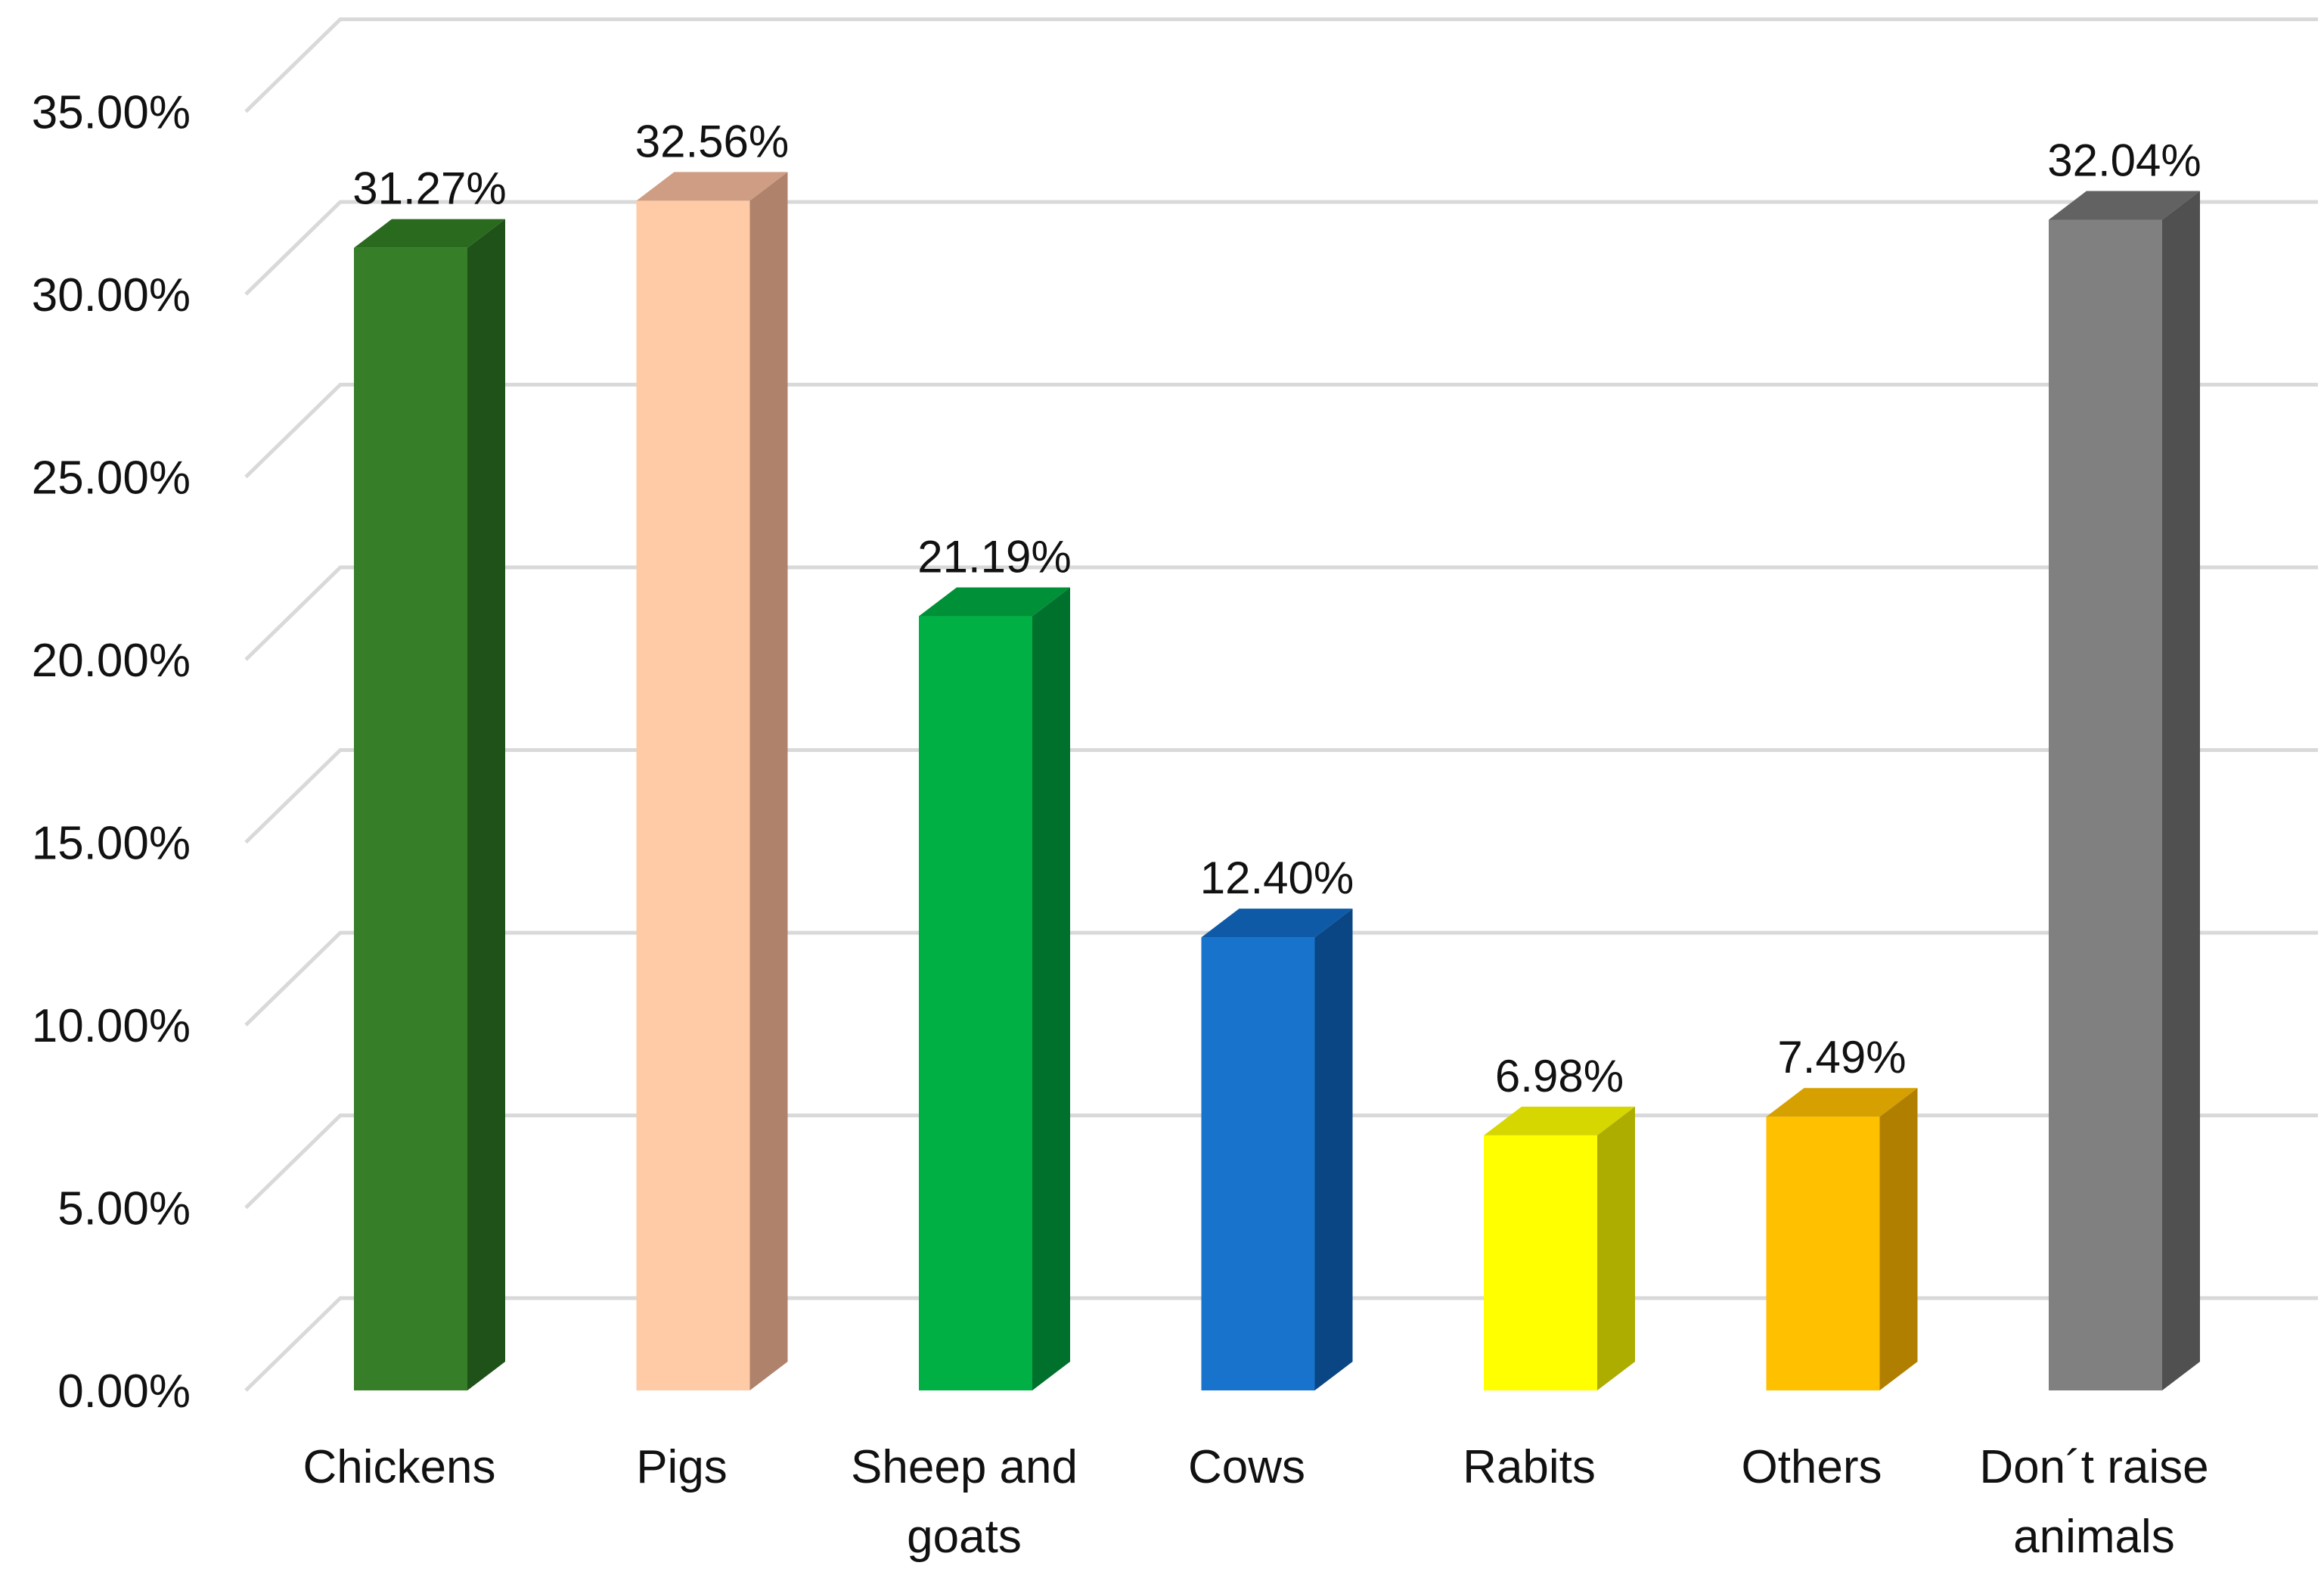 This screenshot has height=1575, width=2324. Describe the element at coordinates (124, 1209) in the screenshot. I see `y-tick-label: 5.00%` at that location.